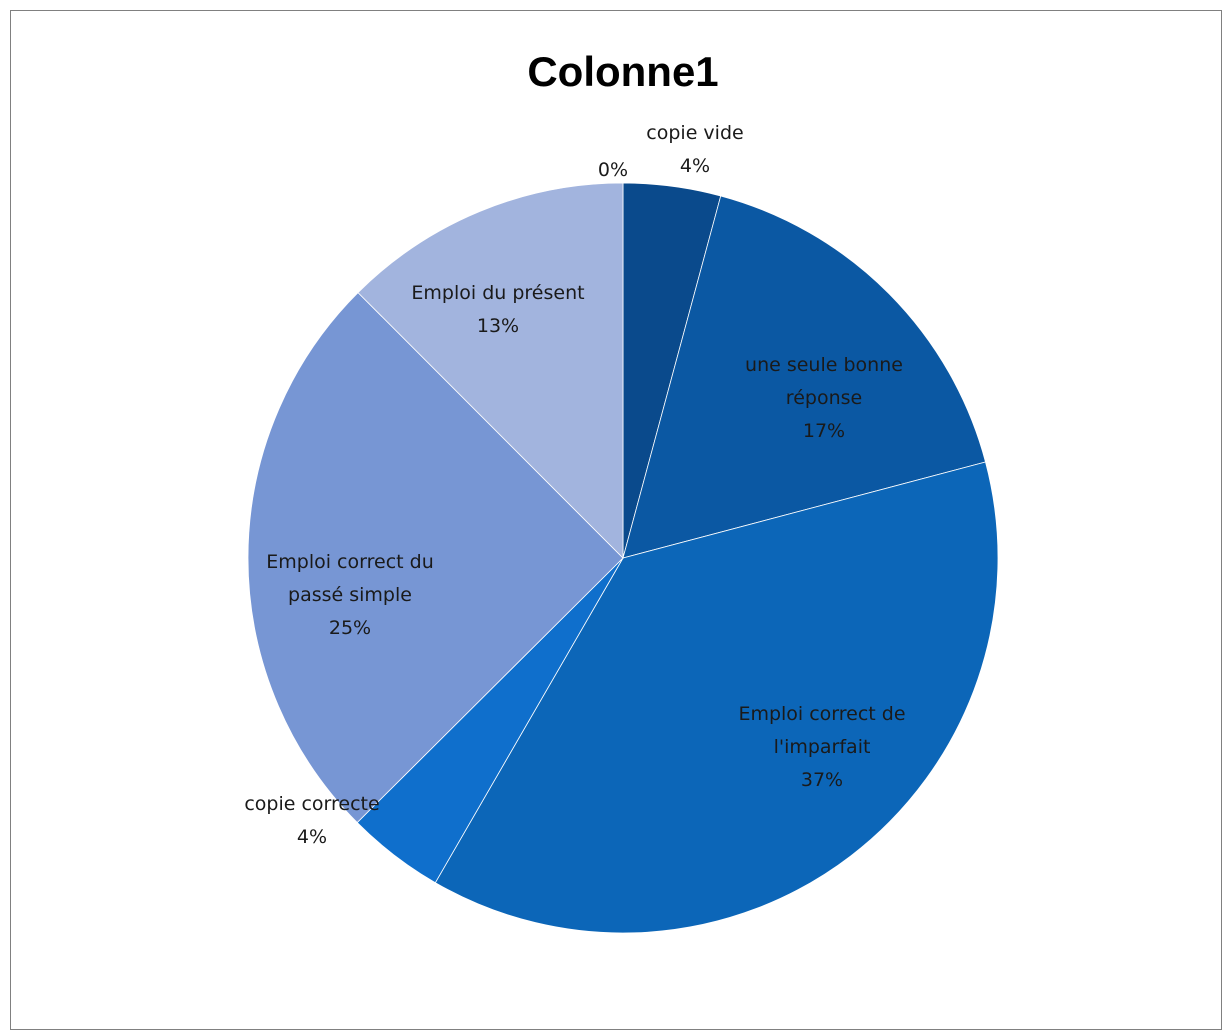  Describe the element at coordinates (349, 595) in the screenshot. I see `data-label-emploi-correct-du-passe-simple: Emploi correct du passé simple 25%` at that location.